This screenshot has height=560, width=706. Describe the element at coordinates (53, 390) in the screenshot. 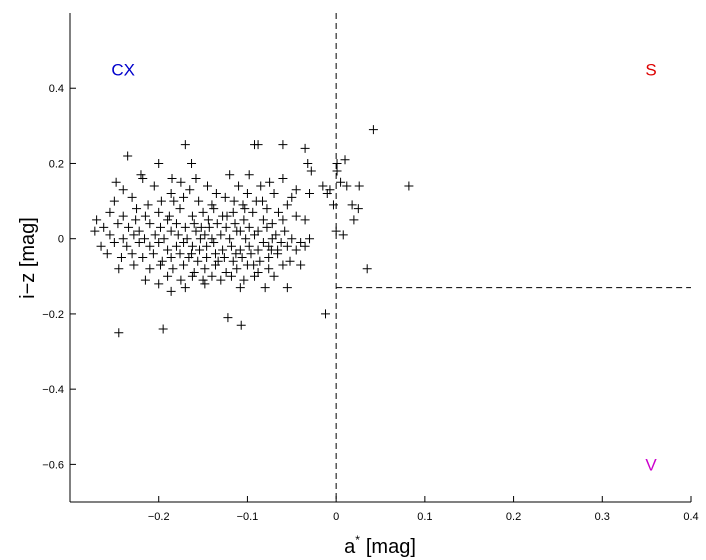

I see `y-tick-label: −0.4` at that location.